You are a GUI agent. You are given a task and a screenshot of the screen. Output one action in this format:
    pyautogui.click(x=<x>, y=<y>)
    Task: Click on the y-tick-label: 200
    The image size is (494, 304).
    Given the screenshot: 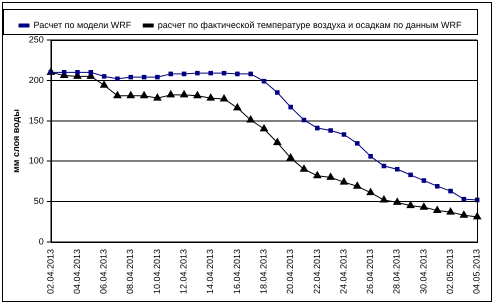 What is the action you would take?
    pyautogui.click(x=36, y=79)
    